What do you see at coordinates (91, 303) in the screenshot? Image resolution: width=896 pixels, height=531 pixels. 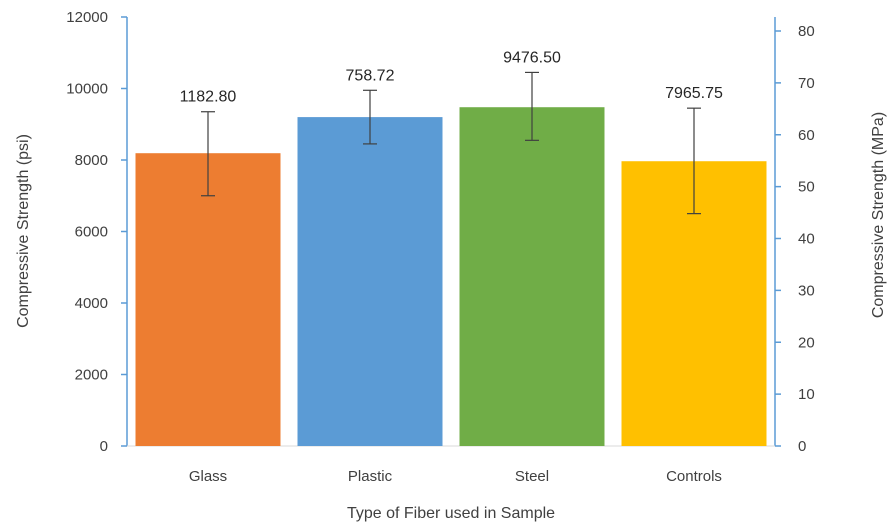 I see `left-y-tick-label: 4000` at bounding box center [91, 303].